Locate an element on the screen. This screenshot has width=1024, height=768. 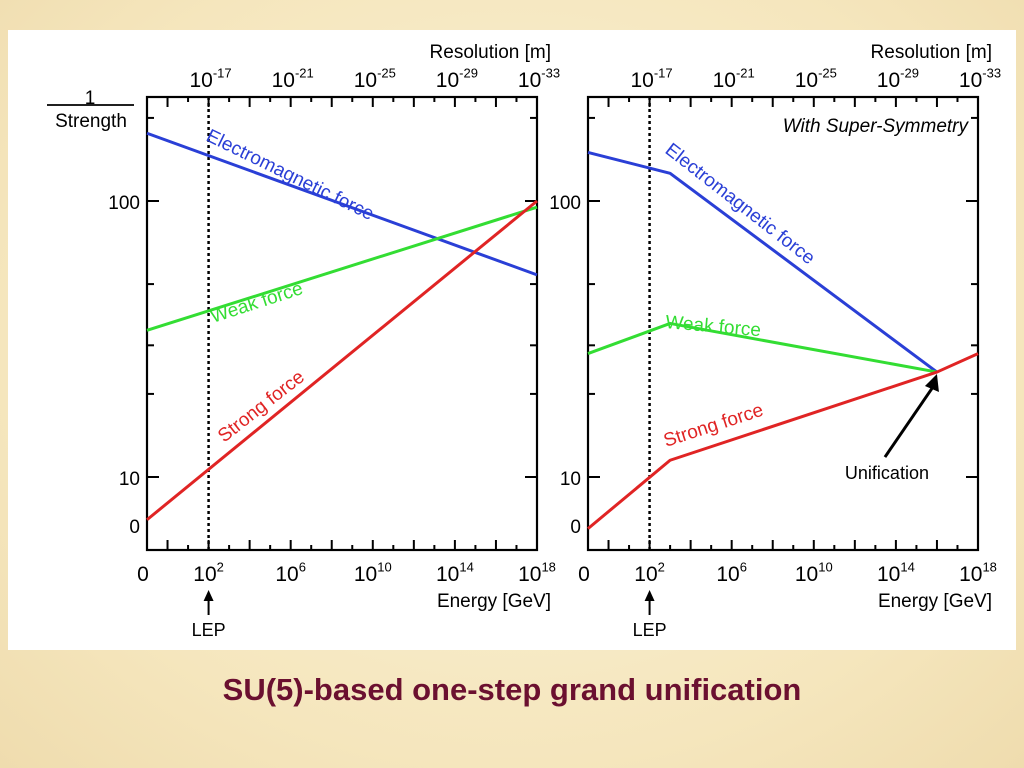
unification-label: Unification is located at coordinates (887, 473).